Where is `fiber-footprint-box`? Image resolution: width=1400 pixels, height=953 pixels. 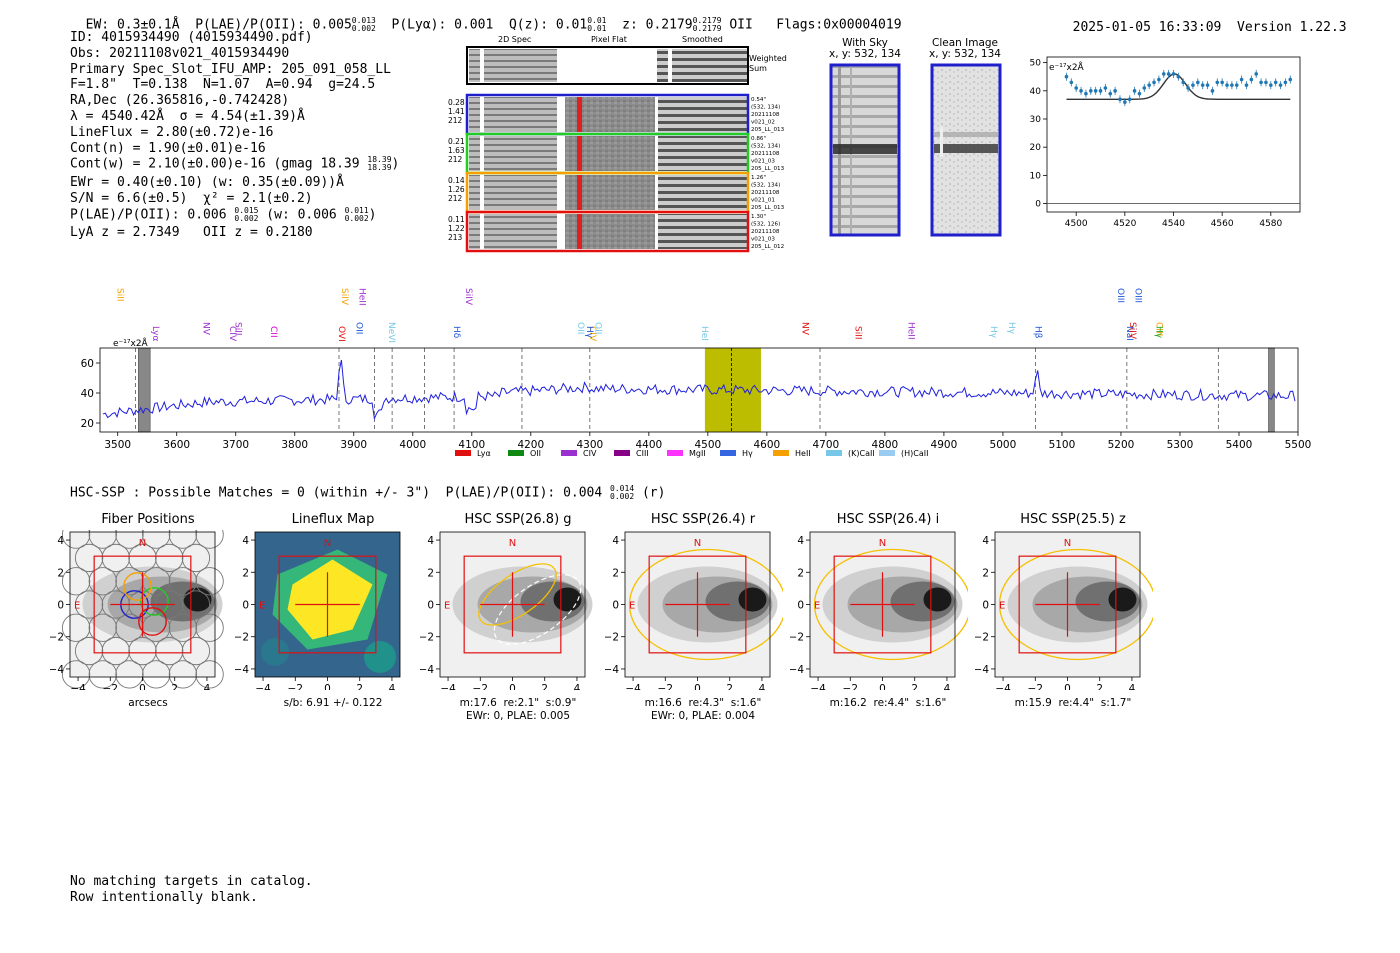 fiber-footprint-box is located at coordinates (327, 604).